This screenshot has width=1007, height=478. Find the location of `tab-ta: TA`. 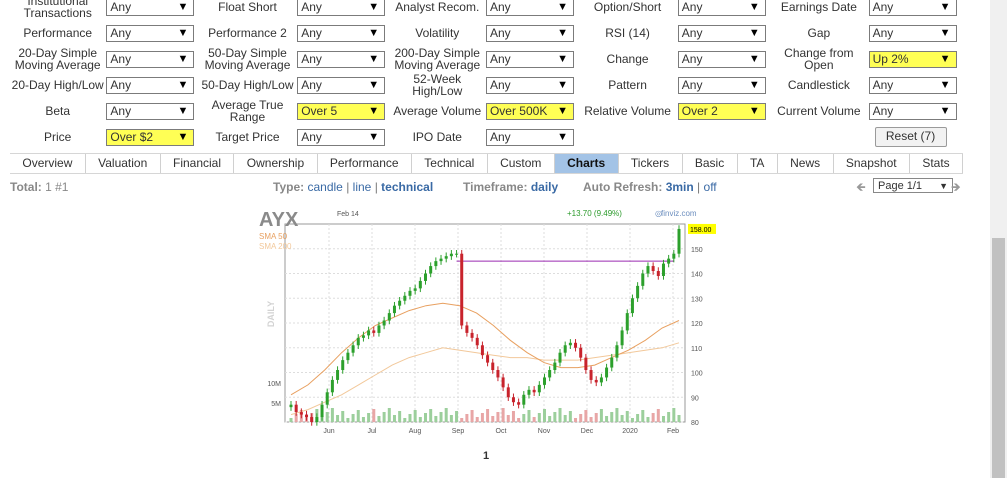

tab-ta: TA is located at coordinates (757, 163).